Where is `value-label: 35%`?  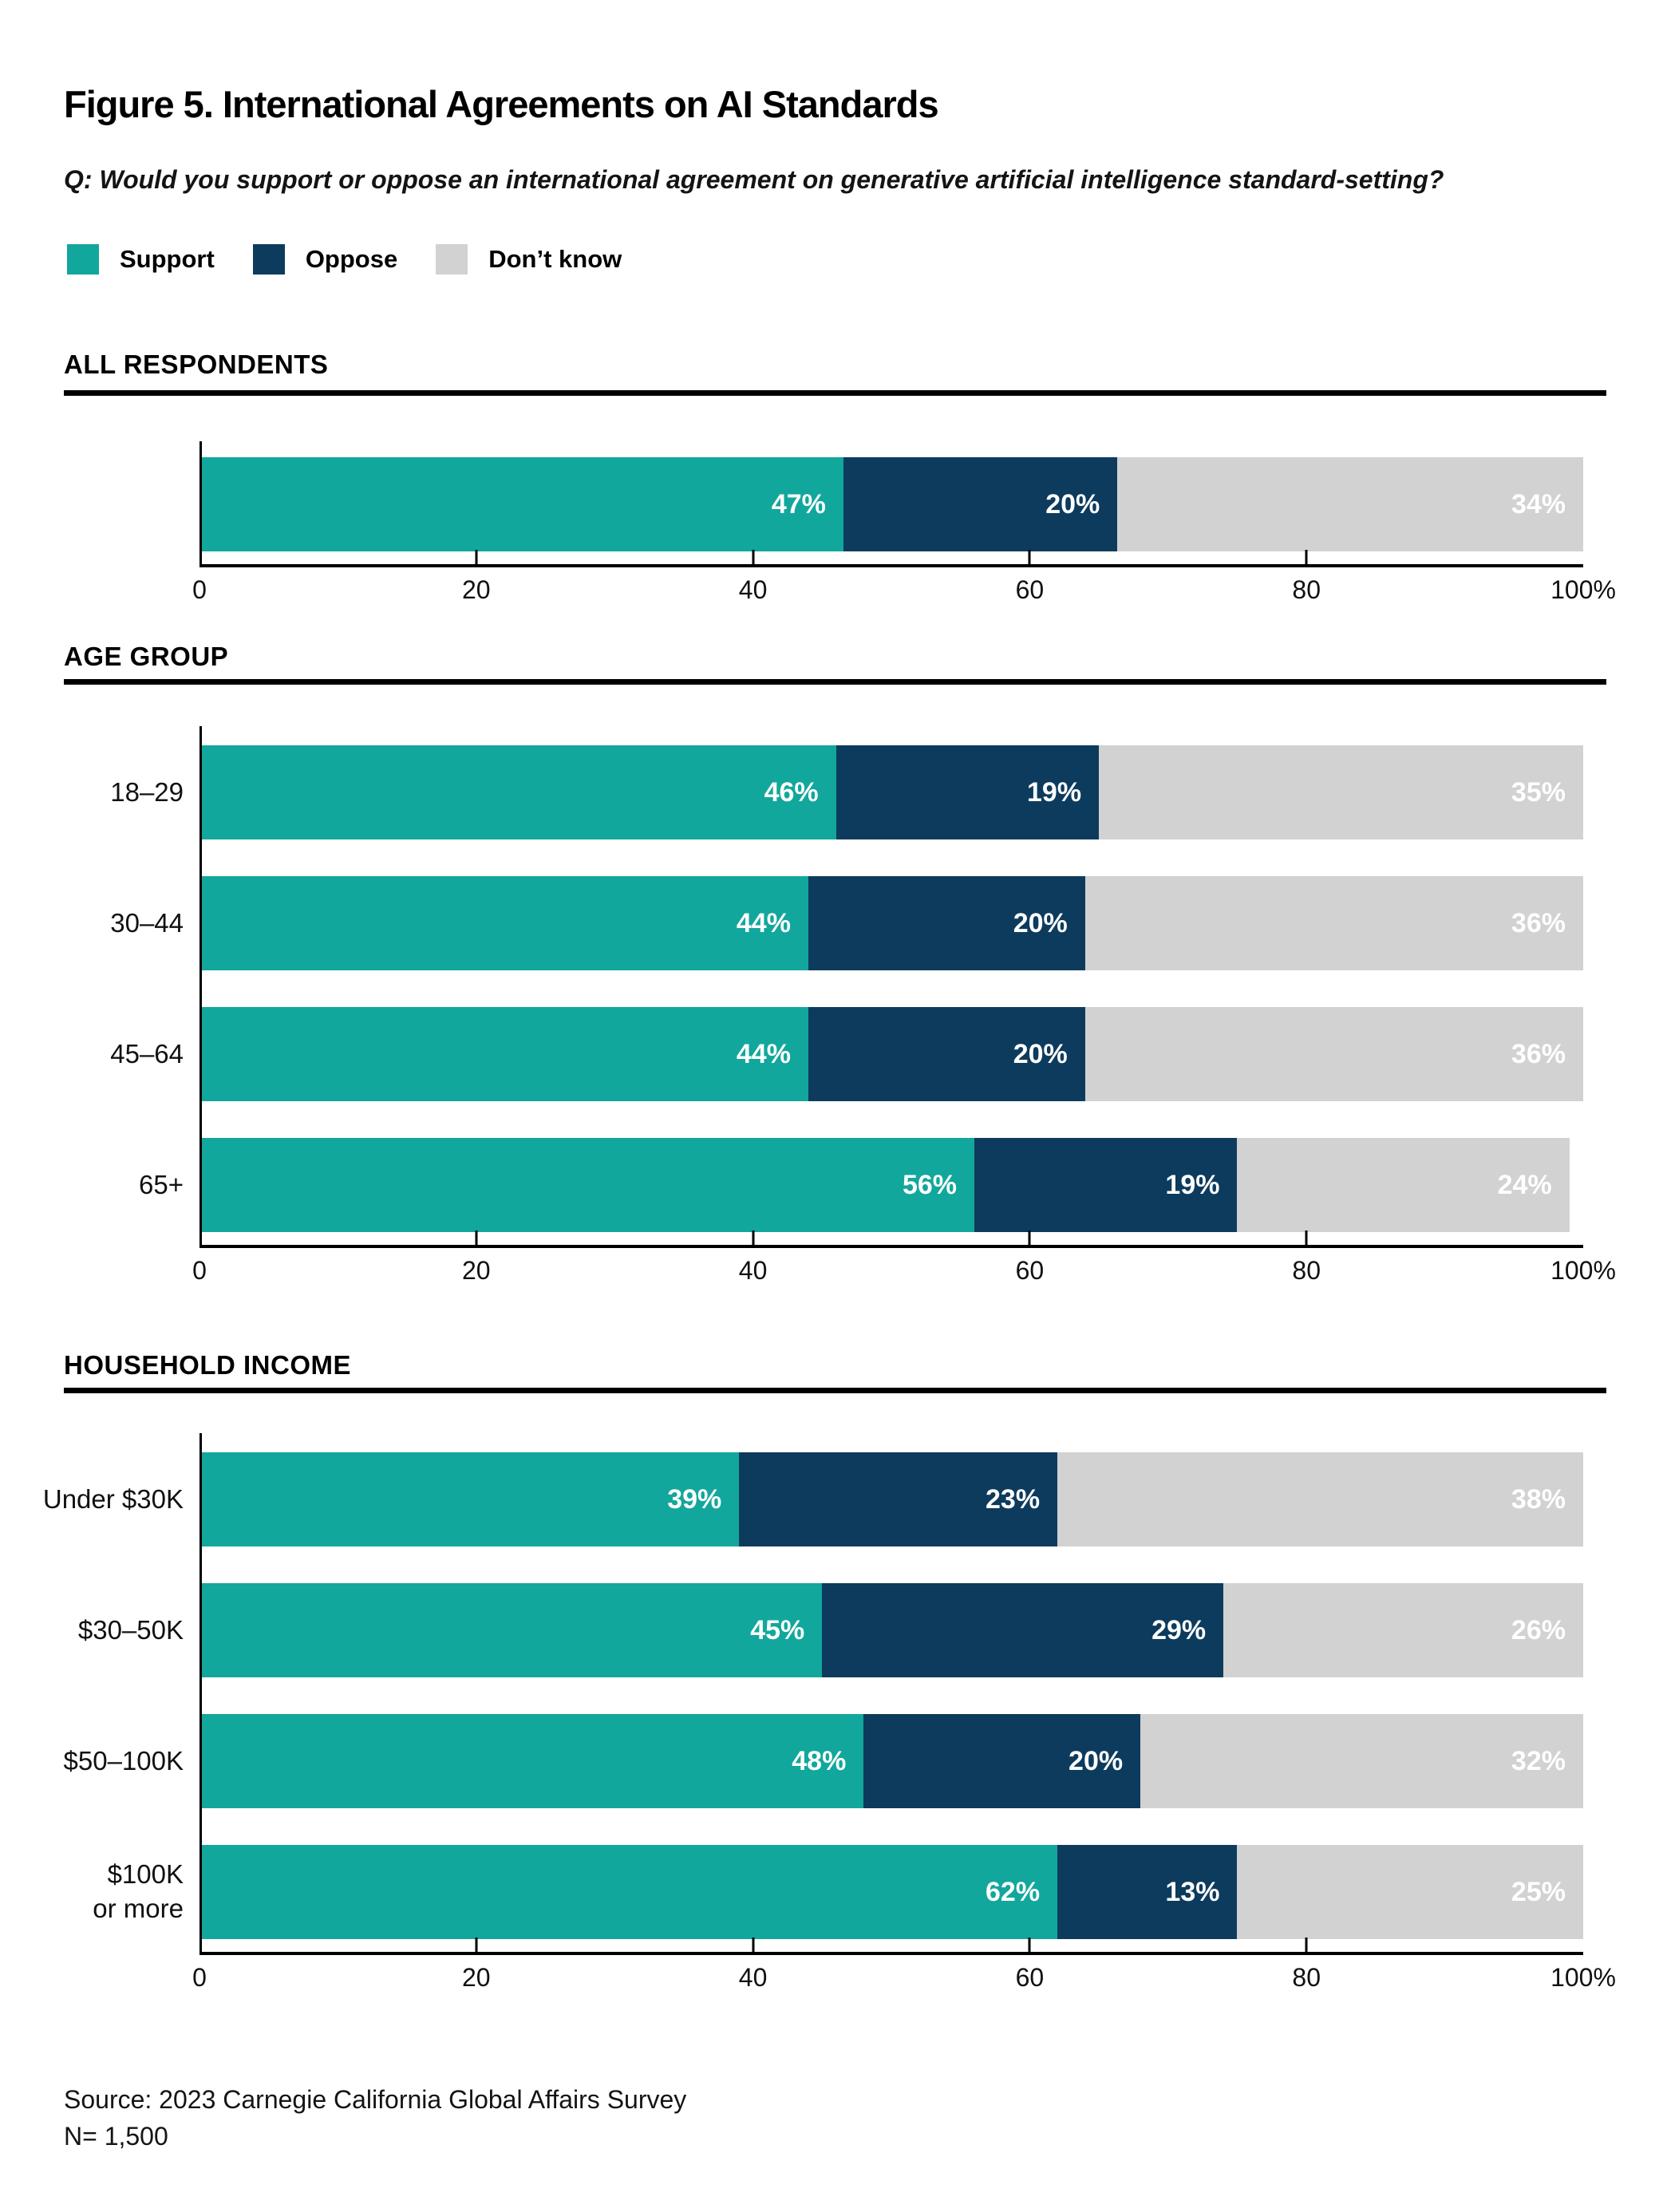 value-label: 35% is located at coordinates (1538, 792).